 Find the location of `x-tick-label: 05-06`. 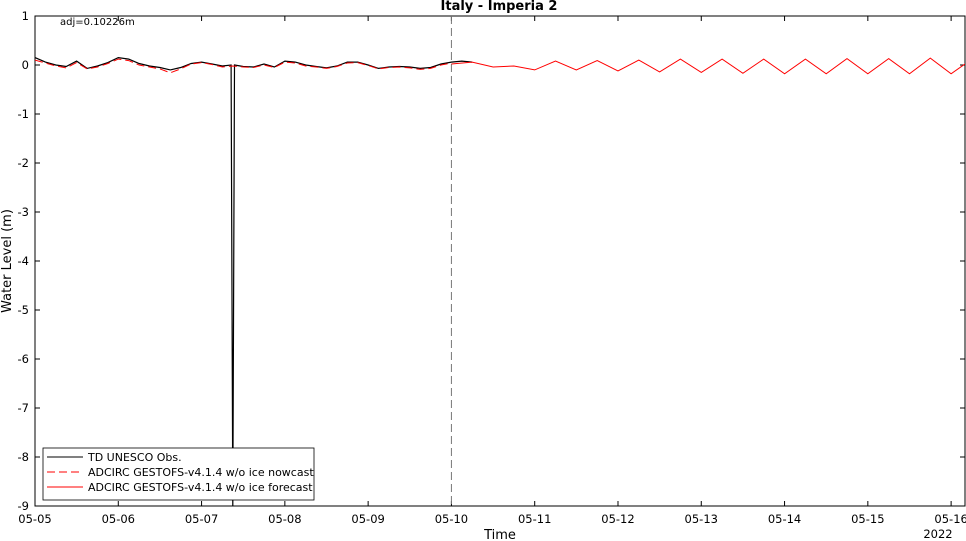

x-tick-label: 05-06 is located at coordinates (118, 519).